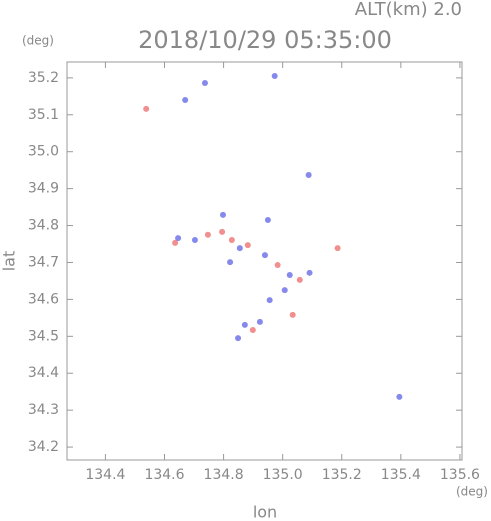 This screenshot has width=491, height=521. Describe the element at coordinates (43, 115) in the screenshot. I see `y-tick-label: 35.1` at that location.